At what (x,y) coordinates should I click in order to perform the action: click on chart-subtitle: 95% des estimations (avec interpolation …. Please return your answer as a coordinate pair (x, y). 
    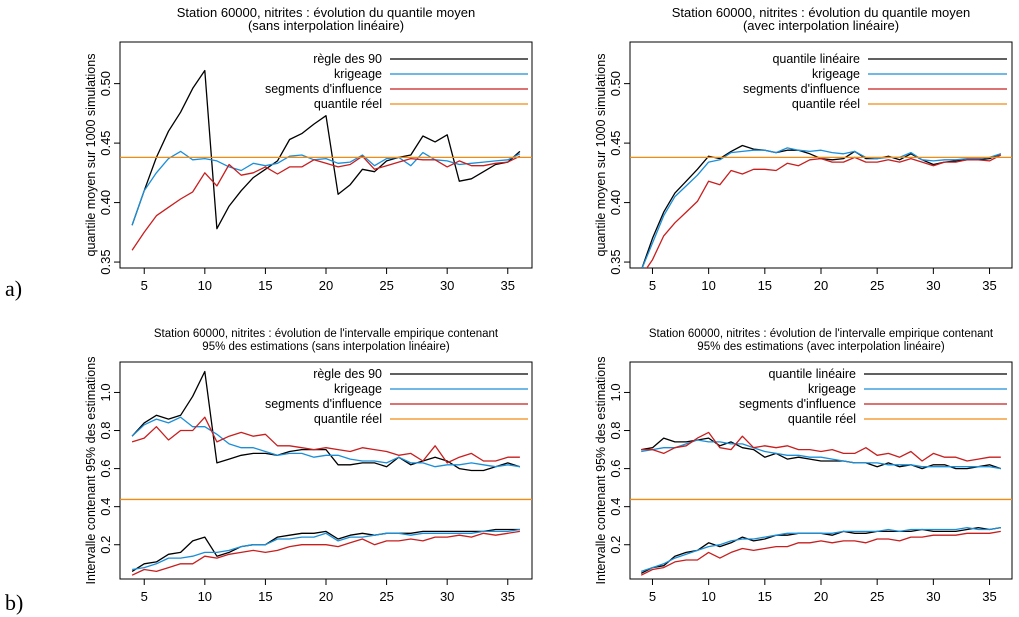
    Looking at the image, I should click on (821, 347).